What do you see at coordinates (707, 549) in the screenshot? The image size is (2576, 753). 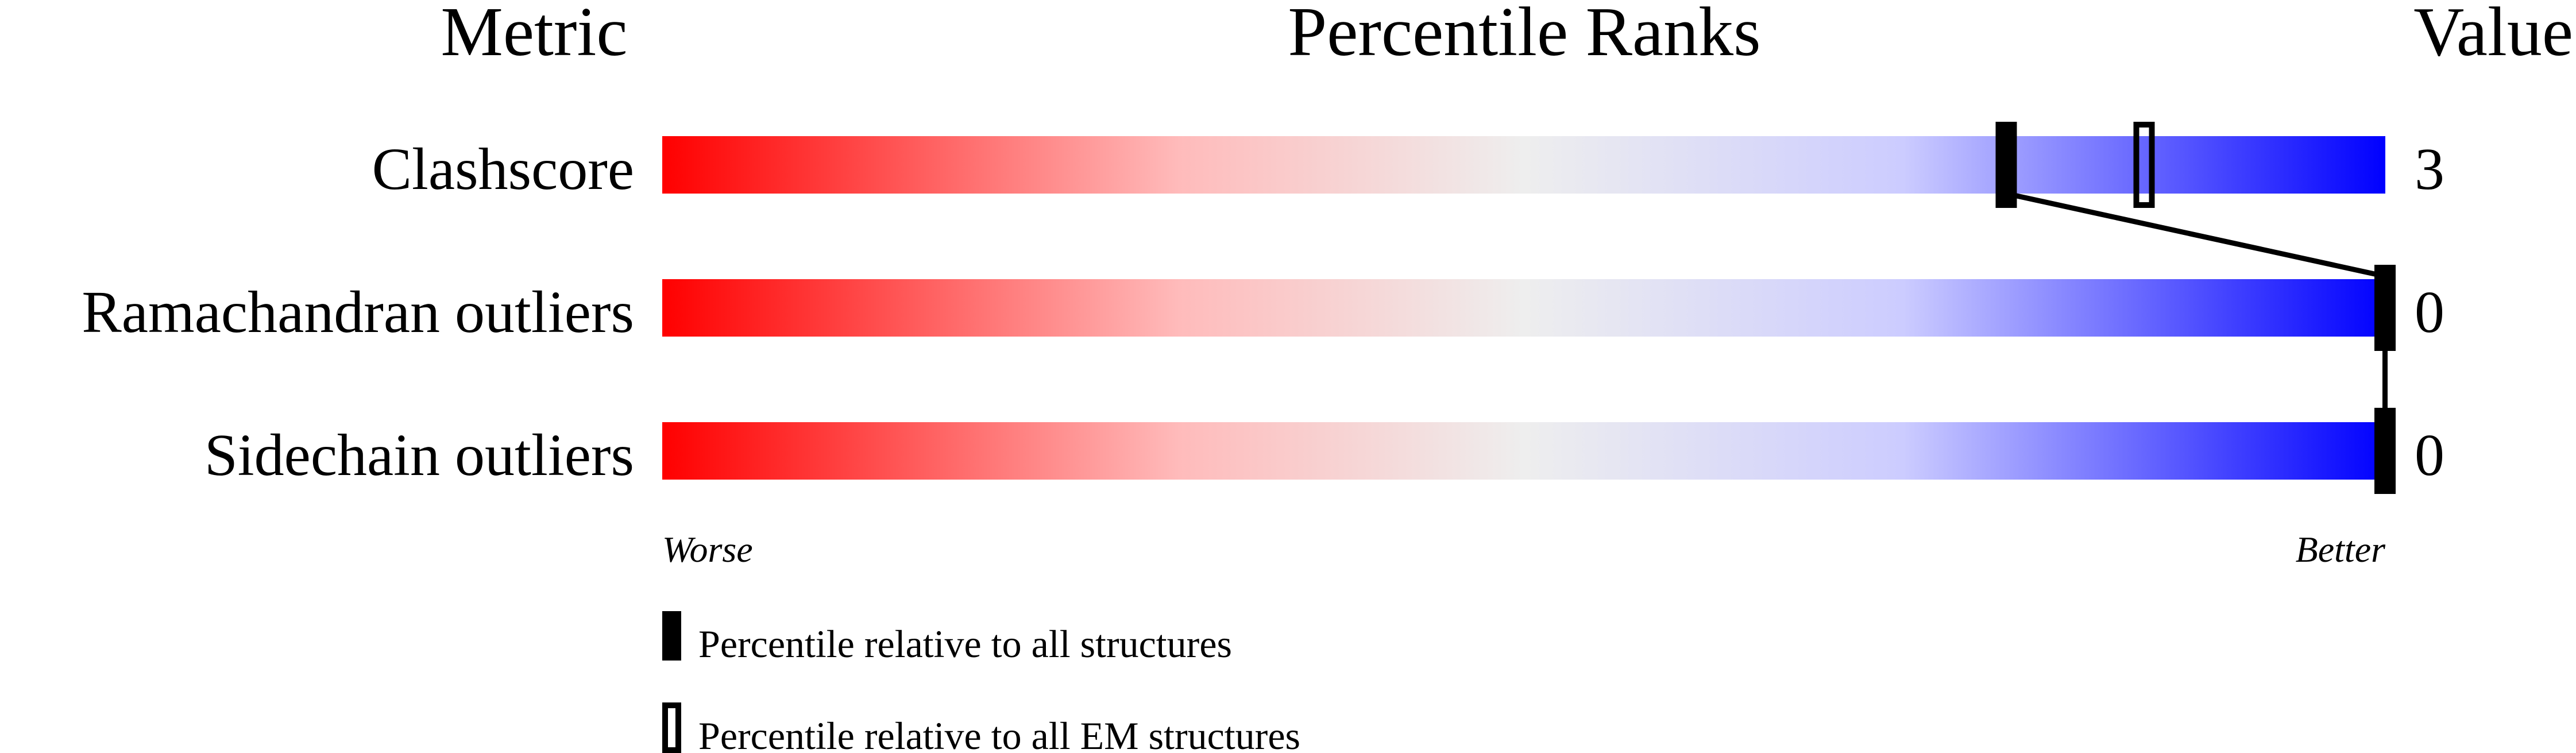 I see `axis-worse-label: Worse` at bounding box center [707, 549].